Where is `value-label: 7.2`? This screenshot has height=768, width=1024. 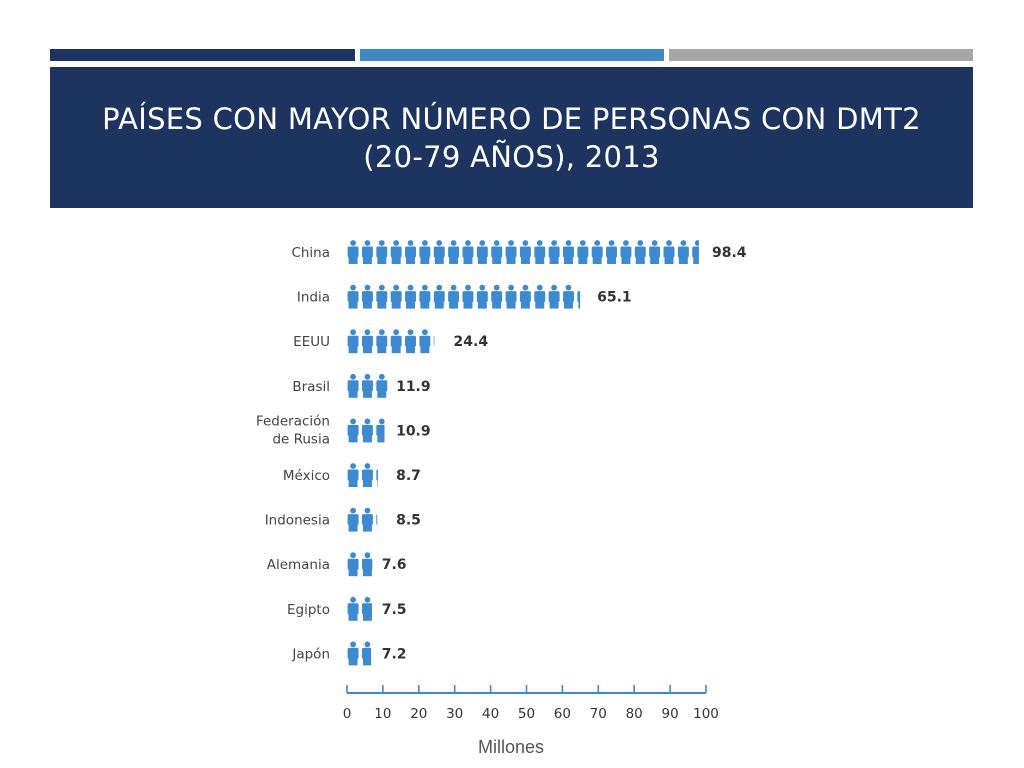
value-label: 7.2 is located at coordinates (394, 654).